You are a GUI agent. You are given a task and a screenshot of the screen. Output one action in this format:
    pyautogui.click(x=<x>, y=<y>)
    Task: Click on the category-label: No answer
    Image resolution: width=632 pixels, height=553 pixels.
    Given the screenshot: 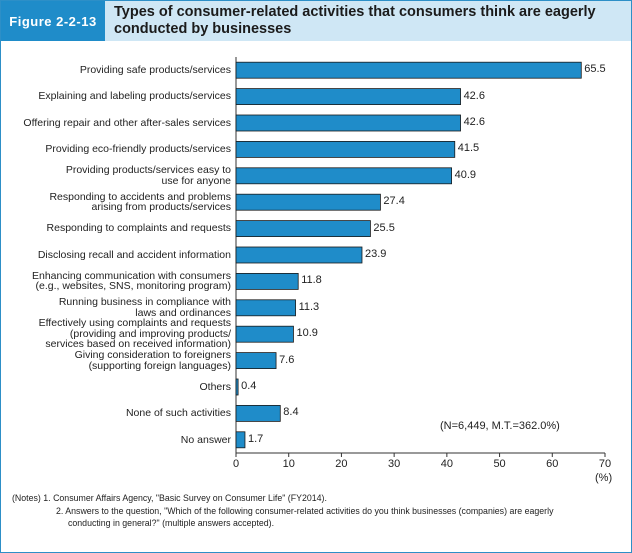 What is the action you would take?
    pyautogui.click(x=118, y=440)
    